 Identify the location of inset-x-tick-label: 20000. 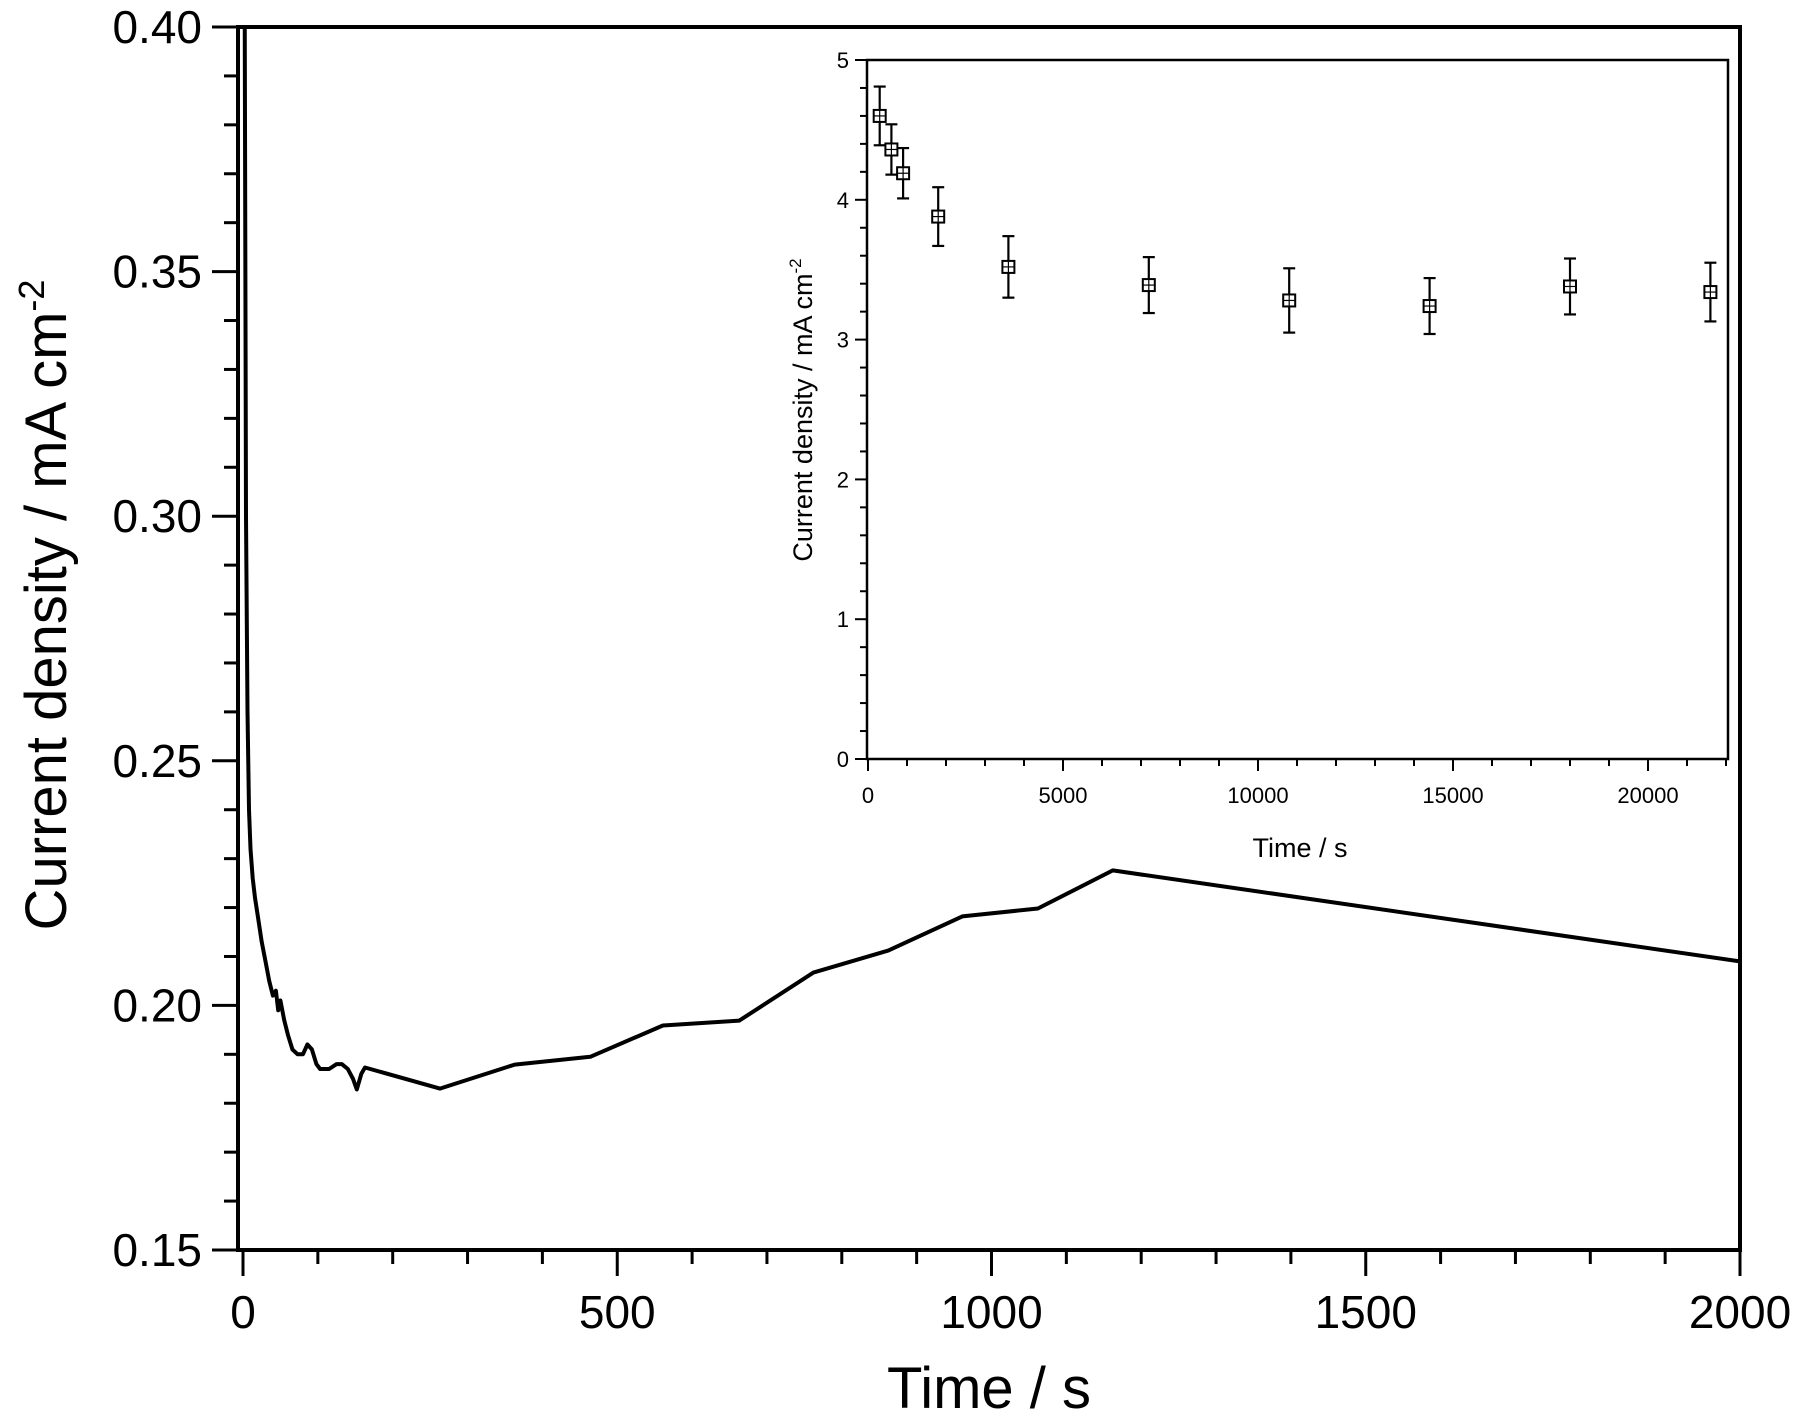
(1647, 795).